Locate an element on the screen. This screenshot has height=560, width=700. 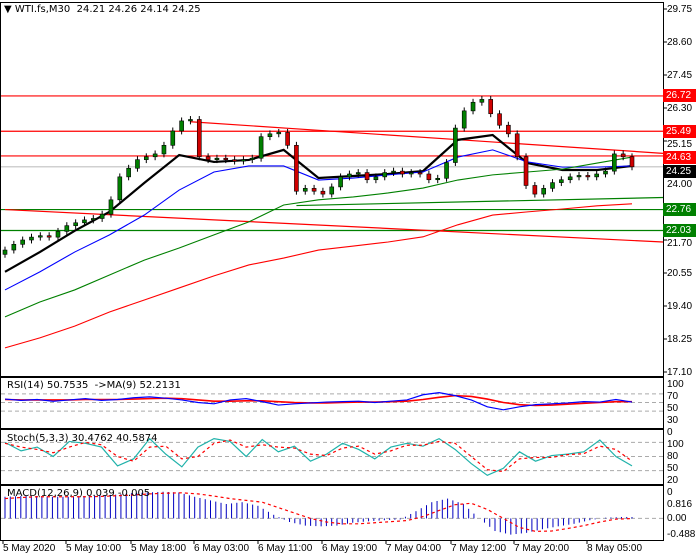
stoch-tick-label: 100 is located at coordinates (675, 444).